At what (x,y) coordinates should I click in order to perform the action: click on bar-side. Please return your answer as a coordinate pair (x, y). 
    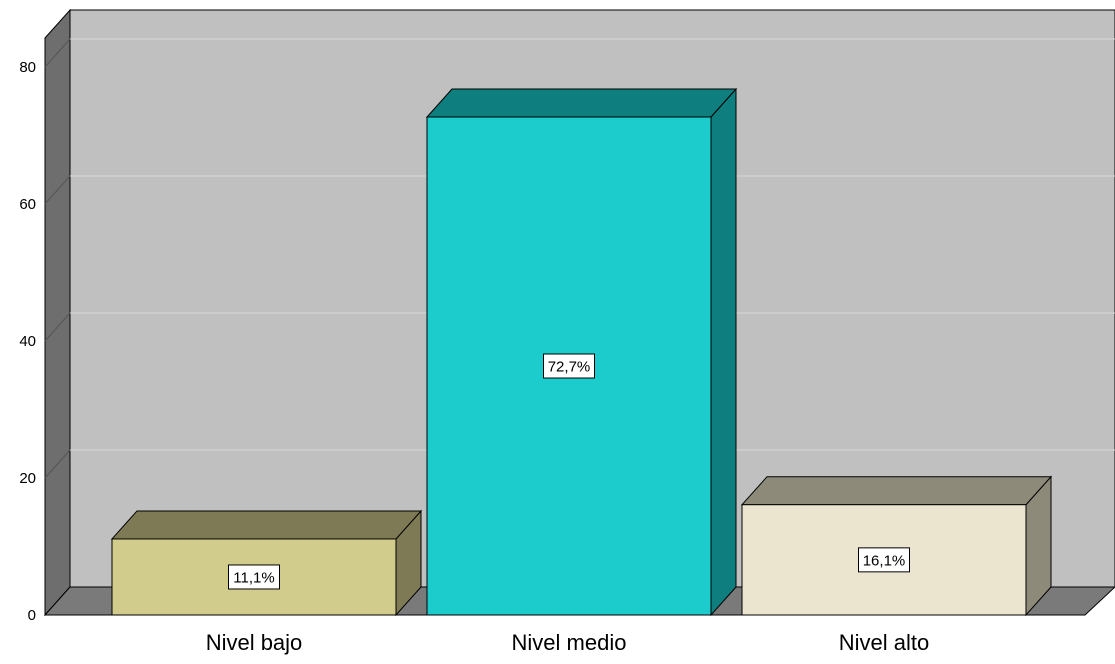
    Looking at the image, I should click on (723, 352).